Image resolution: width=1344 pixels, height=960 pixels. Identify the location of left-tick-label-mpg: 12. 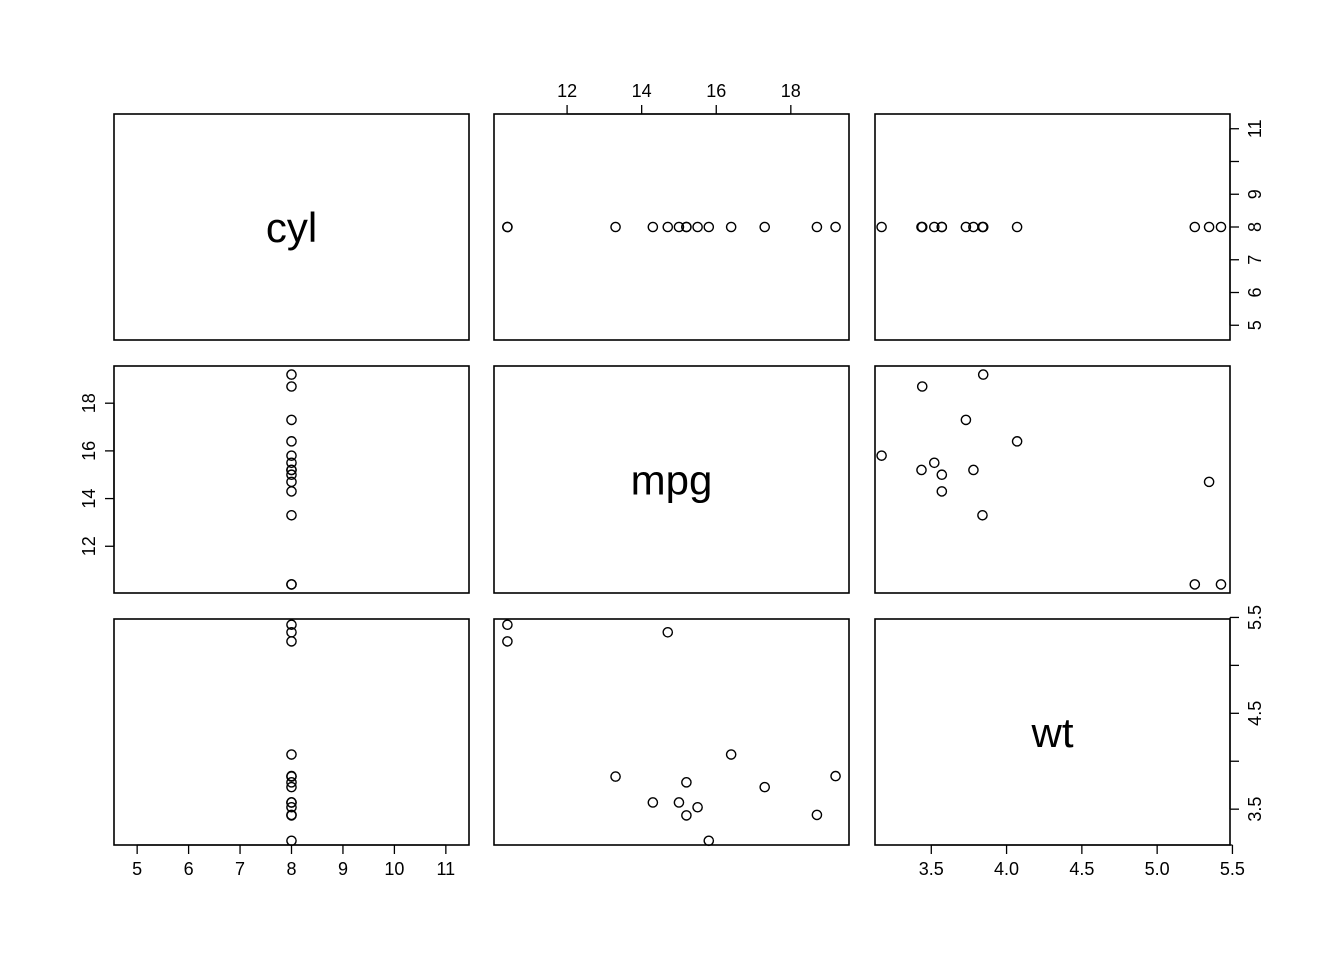
(89, 546).